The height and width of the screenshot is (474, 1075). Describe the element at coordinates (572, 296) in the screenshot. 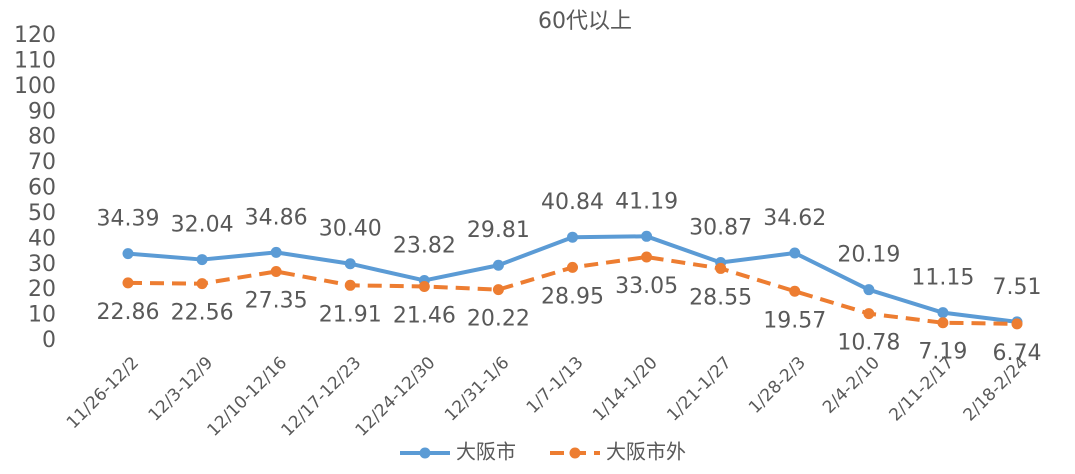

I see `data-label: 28.95` at that location.